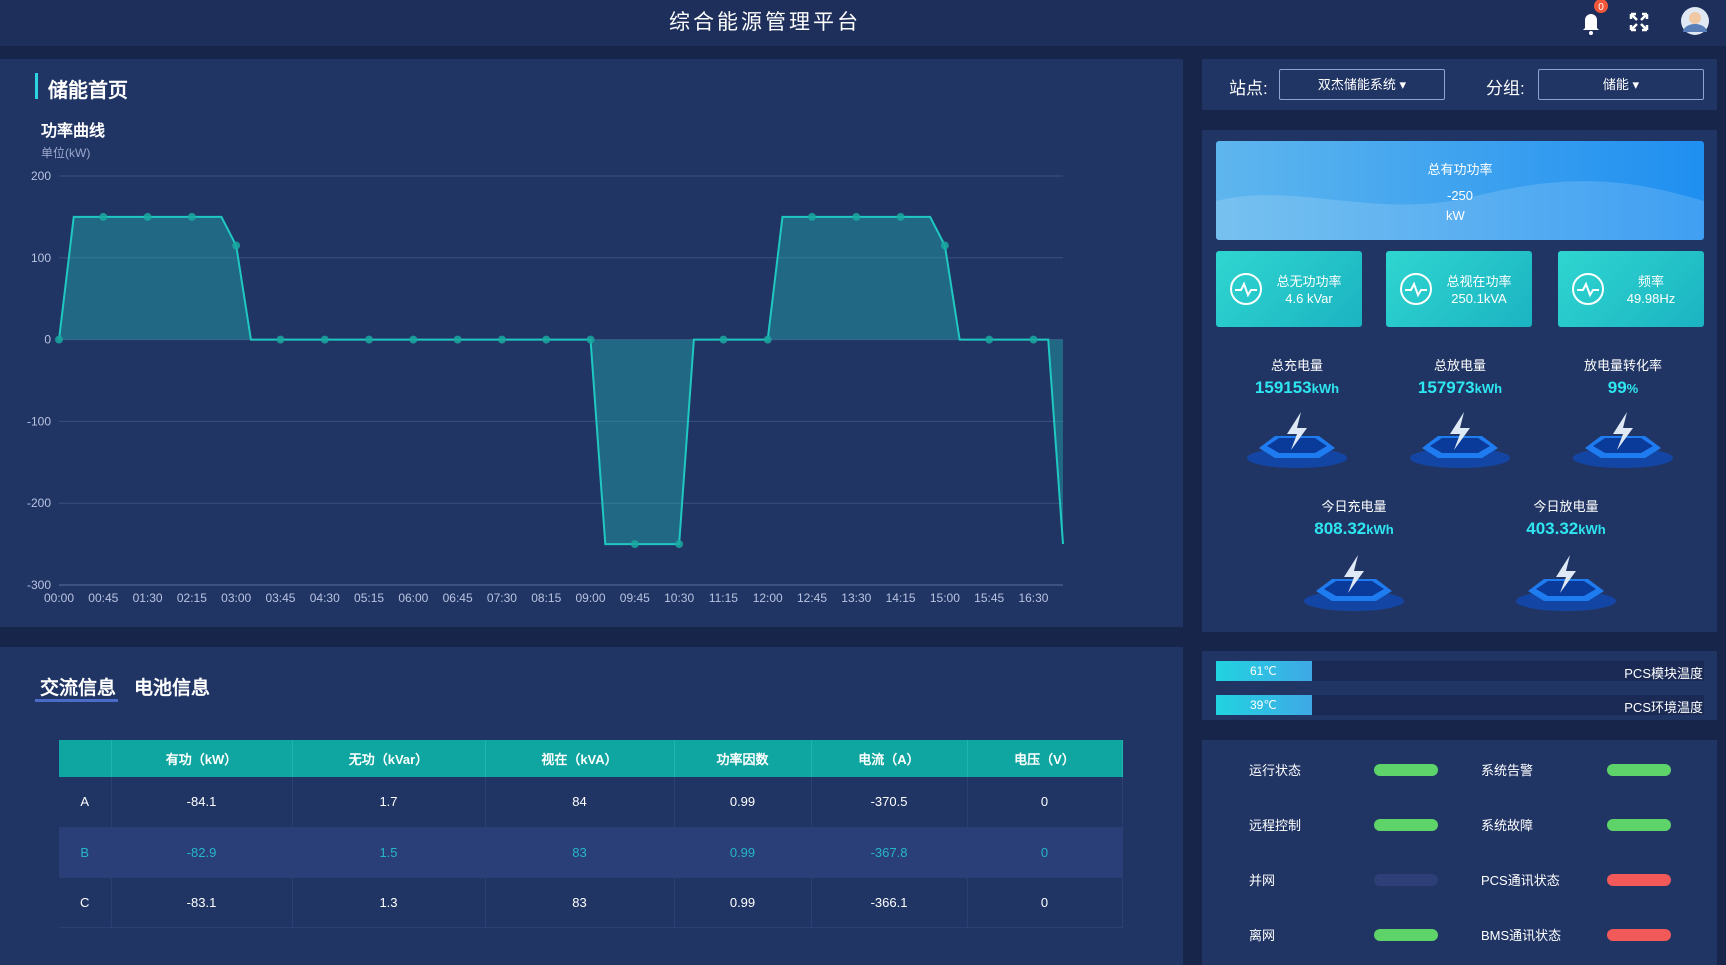 This screenshot has width=1726, height=965. What do you see at coordinates (1615, 84) in the screenshot?
I see `group-value: 储能` at bounding box center [1615, 84].